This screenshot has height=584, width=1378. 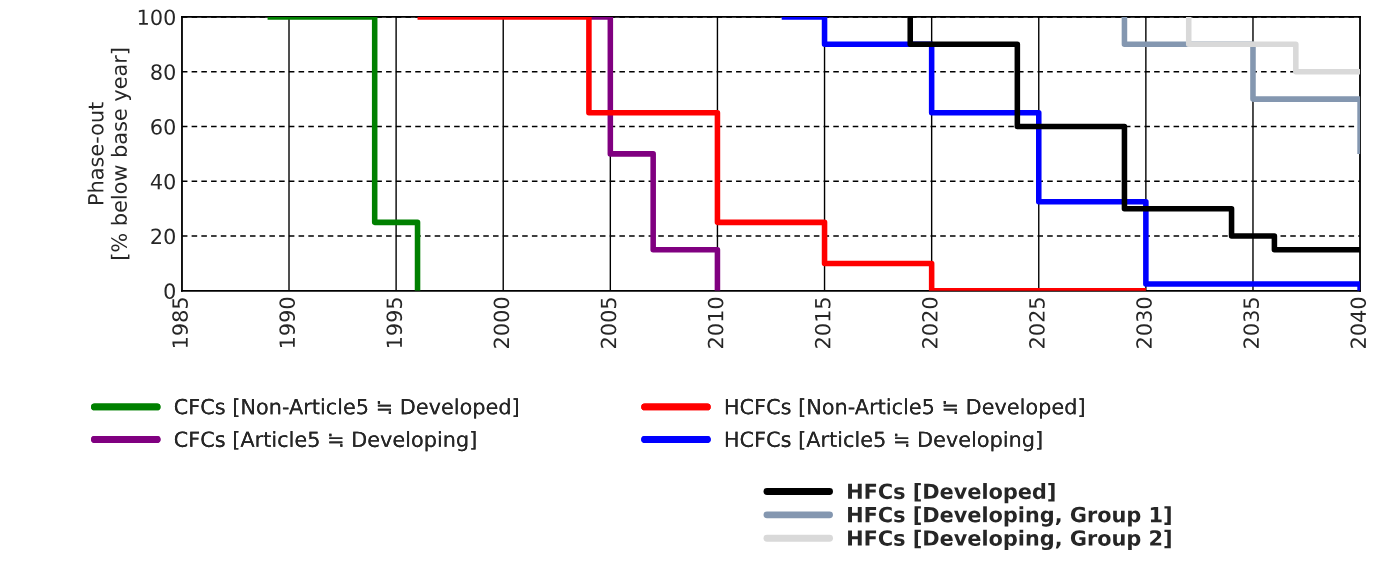 I want to click on y-tick-label: 80, so click(x=163, y=72).